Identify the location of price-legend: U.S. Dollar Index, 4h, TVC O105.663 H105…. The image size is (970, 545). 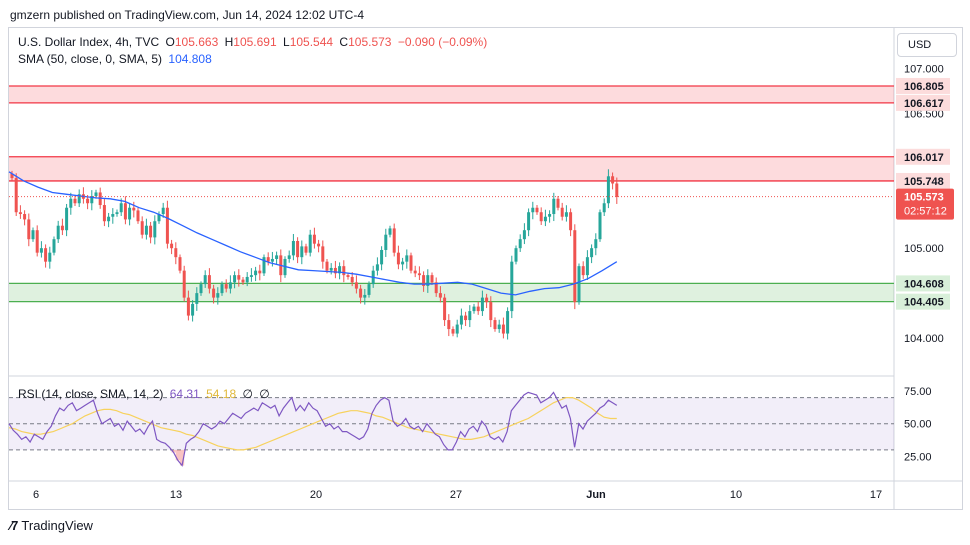
(253, 42).